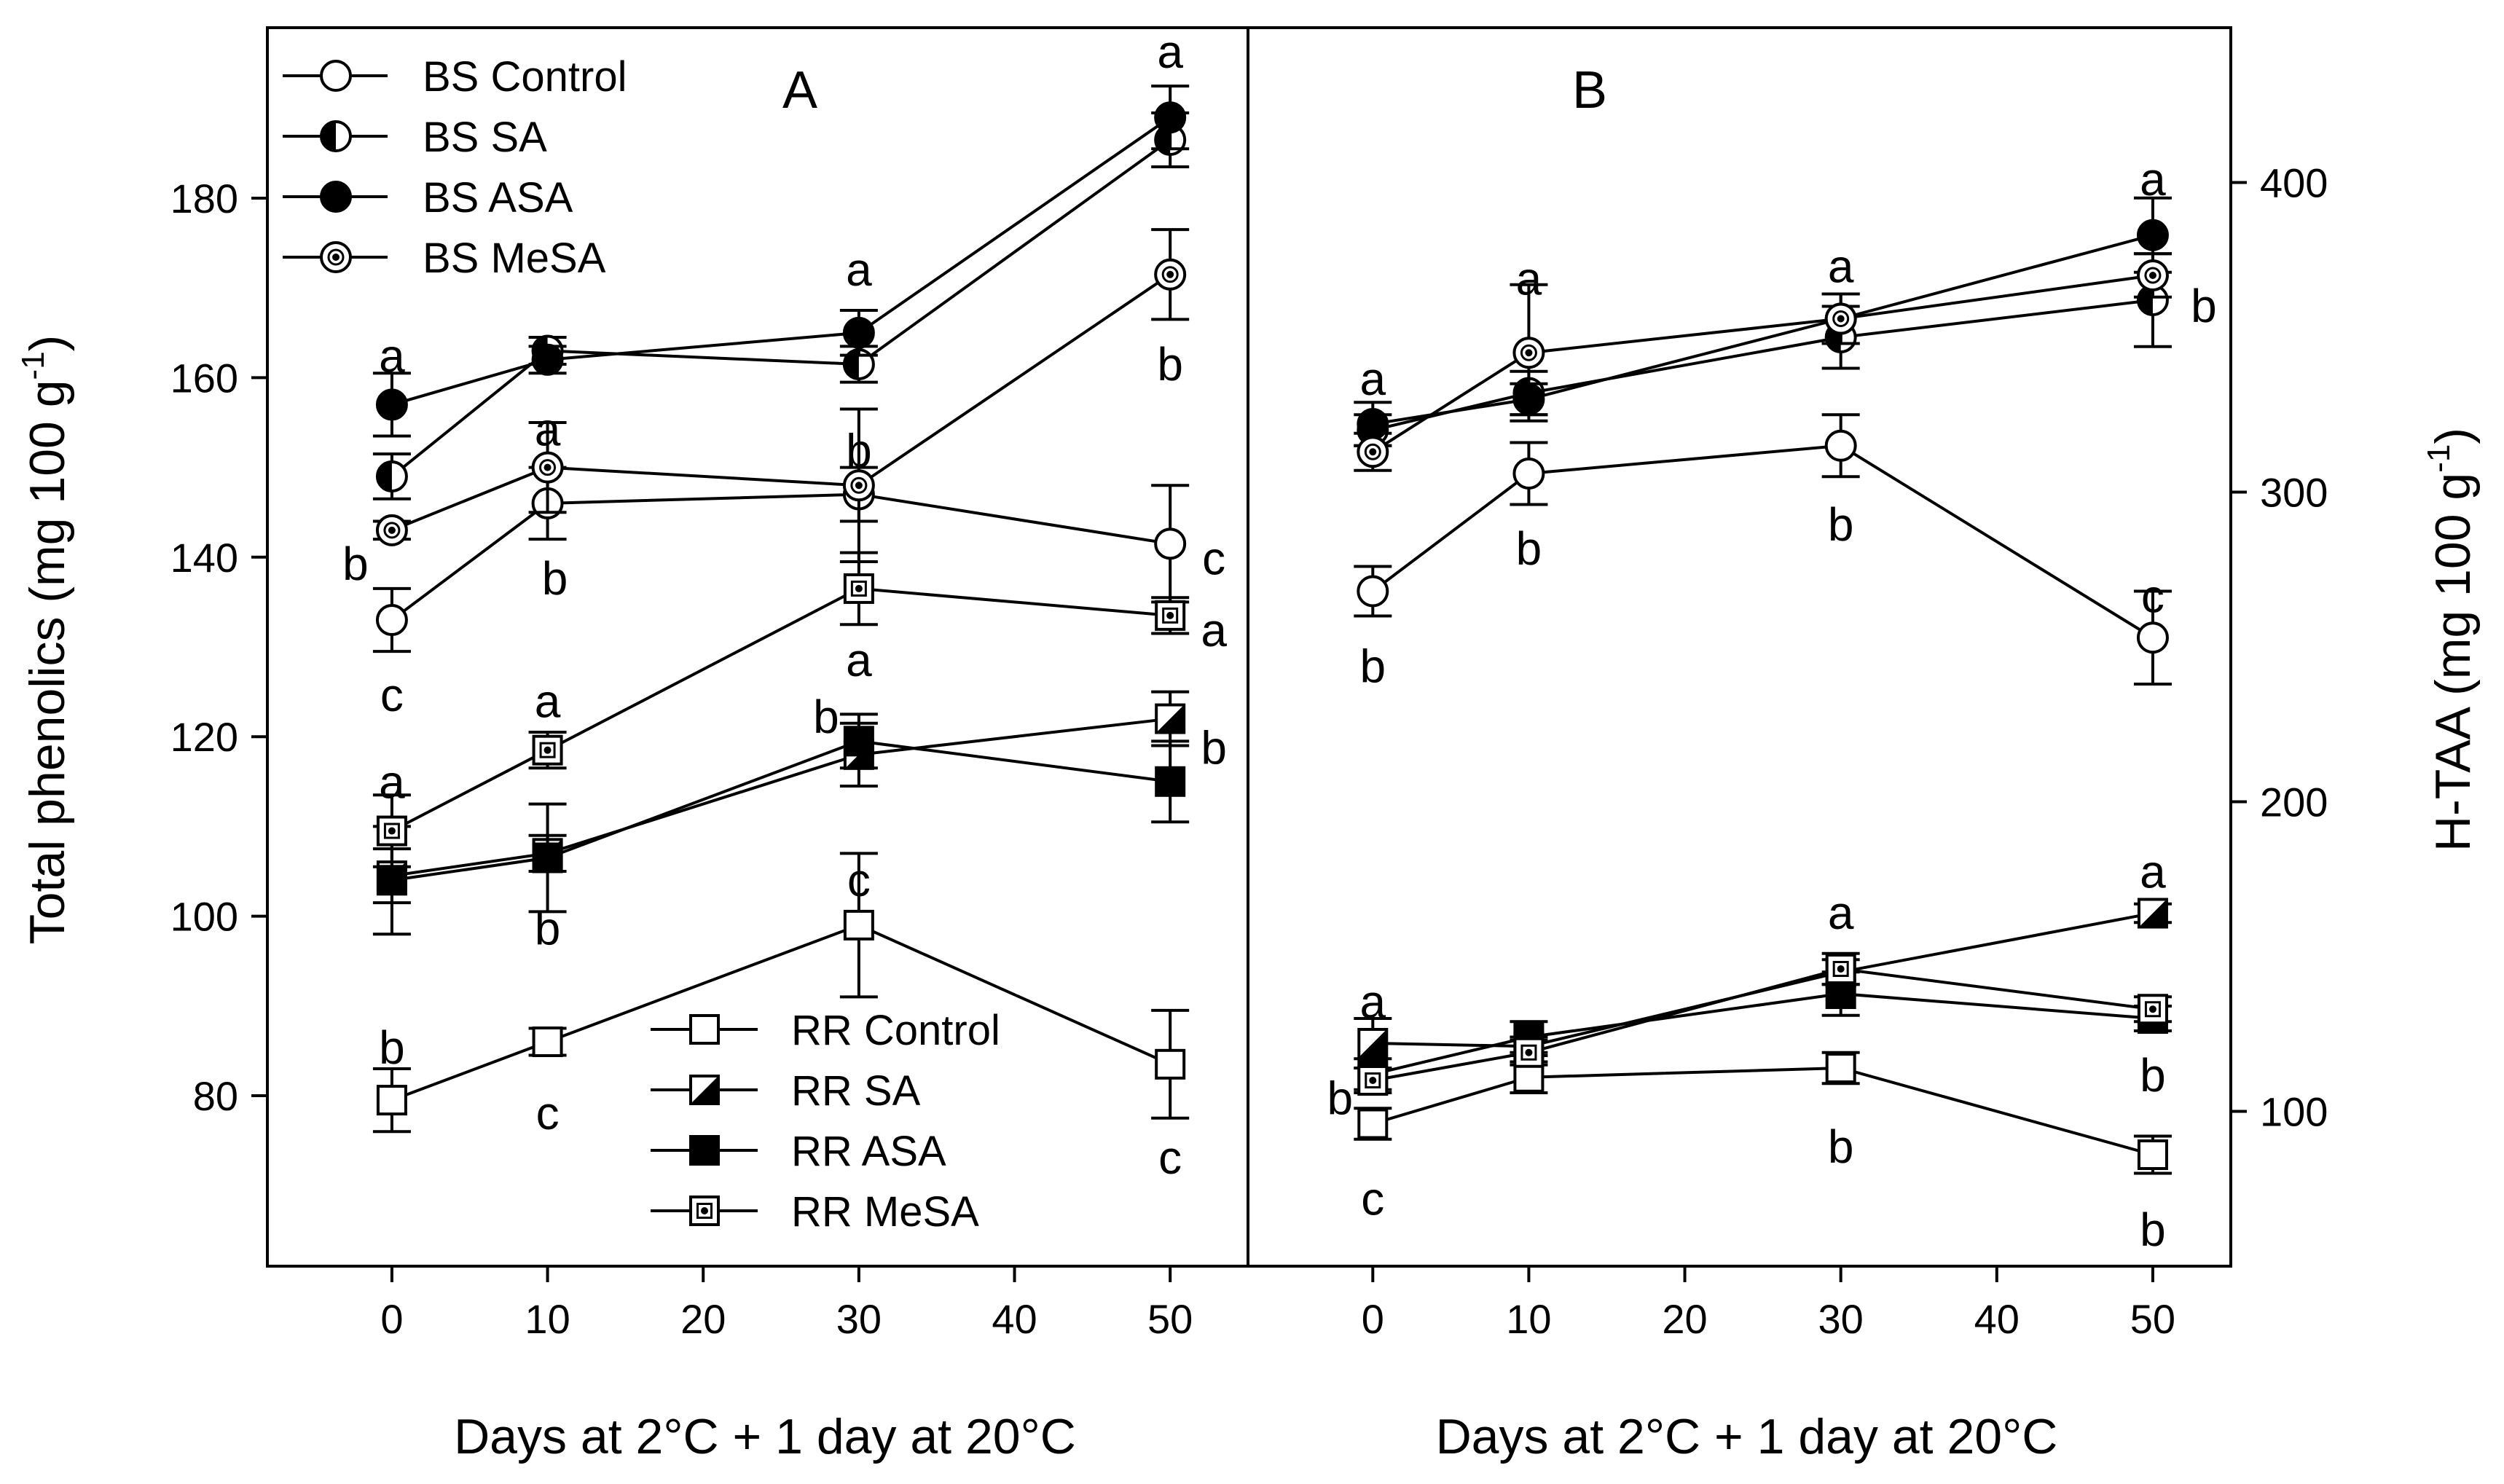  I want to click on panel-b-rr-sa-point, so click(2152, 913).